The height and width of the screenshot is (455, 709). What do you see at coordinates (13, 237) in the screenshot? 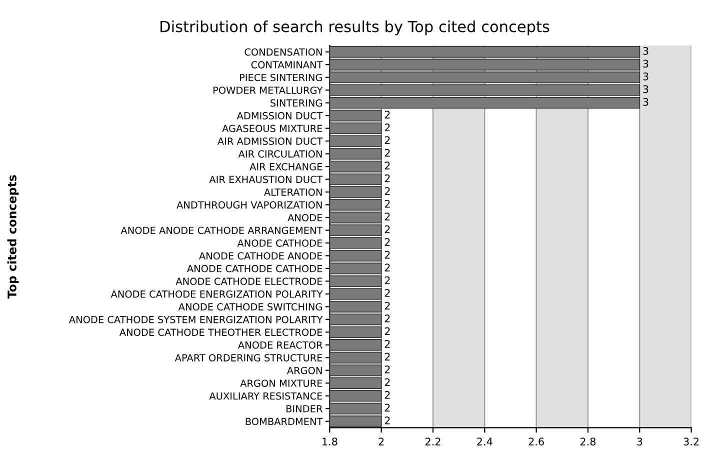
I see `y-axis-title: Top cited concepts` at bounding box center [13, 237].